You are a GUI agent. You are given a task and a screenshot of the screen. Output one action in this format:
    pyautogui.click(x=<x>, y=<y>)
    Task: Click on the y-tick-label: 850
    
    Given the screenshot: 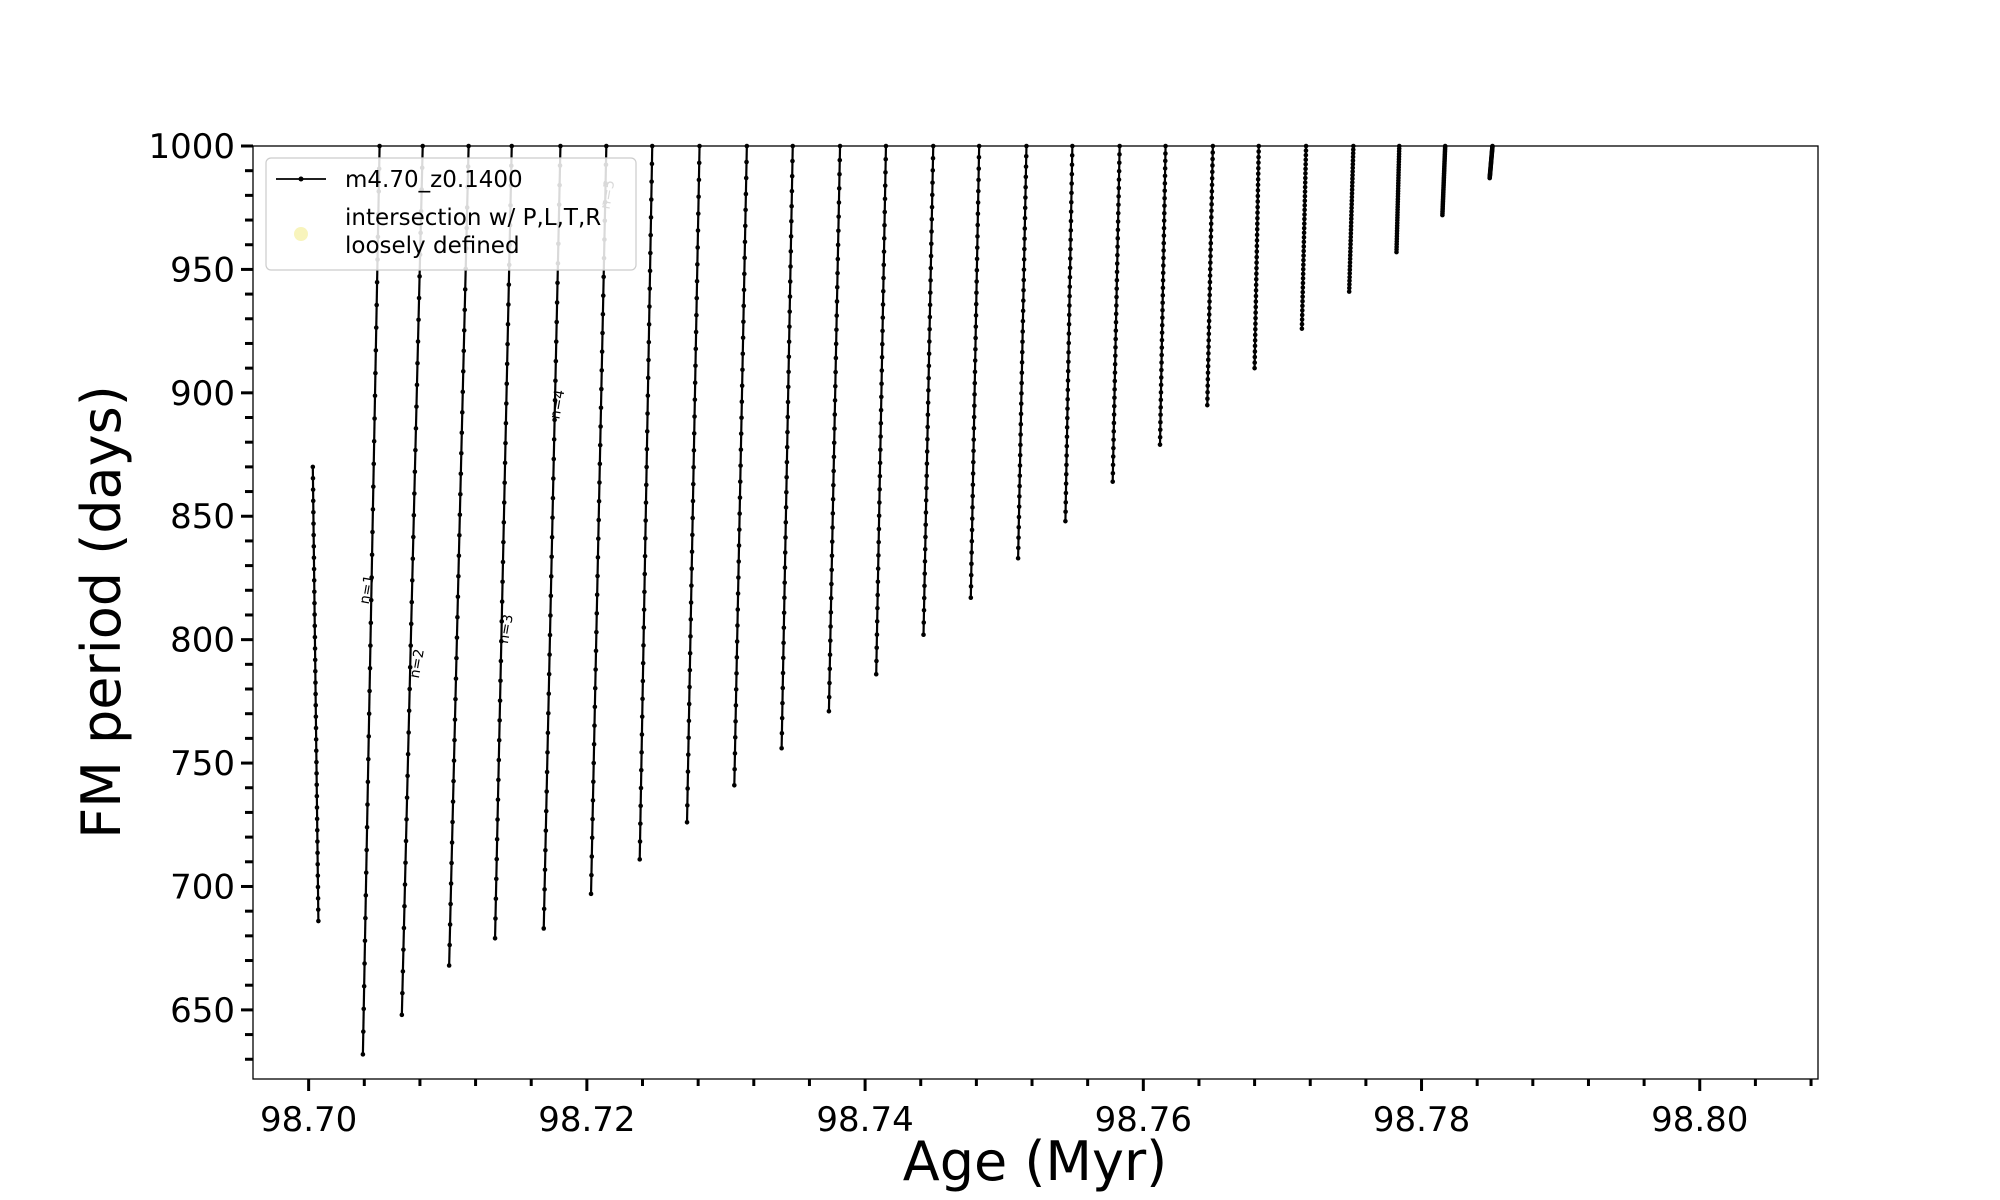 What is the action you would take?
    pyautogui.click(x=202, y=517)
    